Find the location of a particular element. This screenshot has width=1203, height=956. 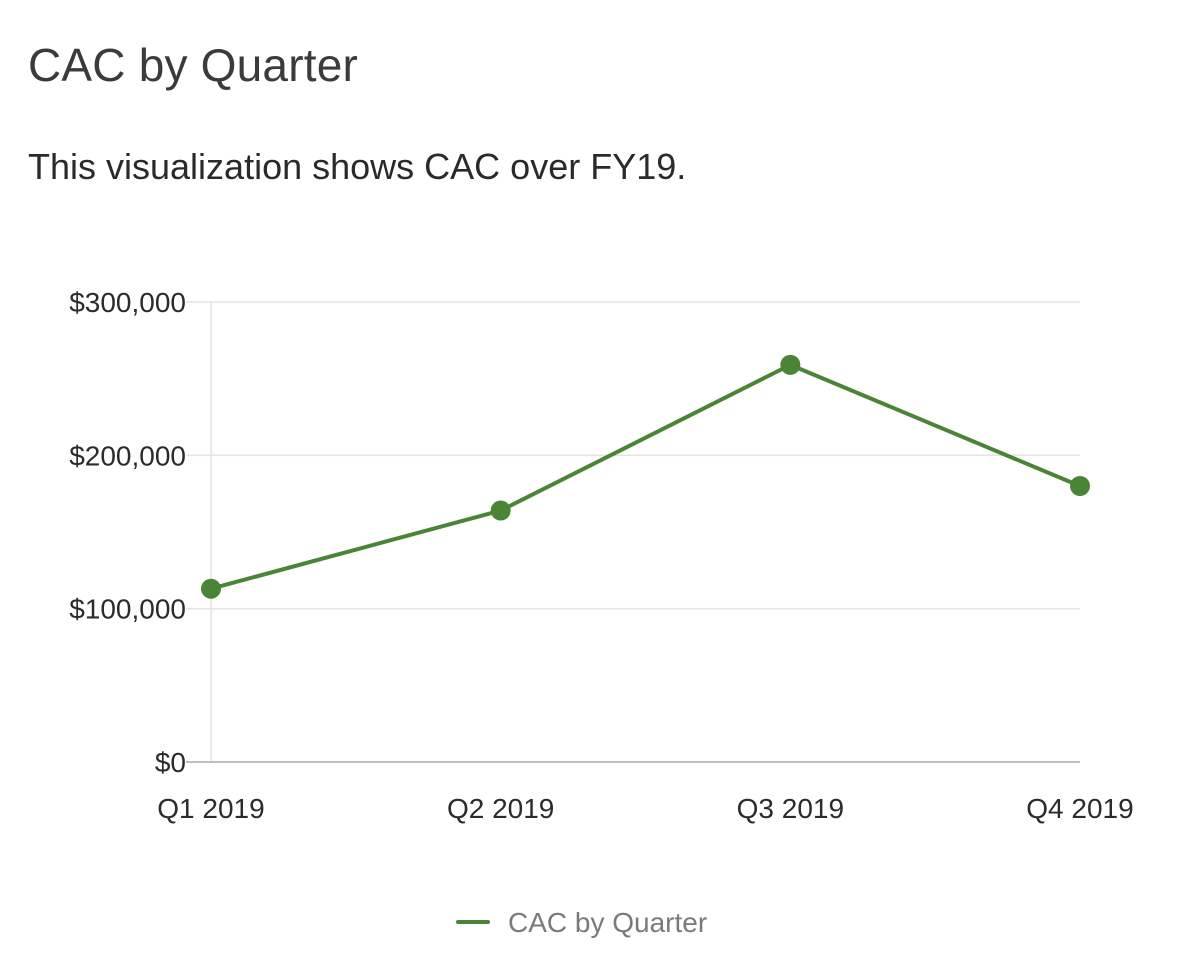

page-subtitle: This visualization shows CAC over FY19. is located at coordinates (357, 166).